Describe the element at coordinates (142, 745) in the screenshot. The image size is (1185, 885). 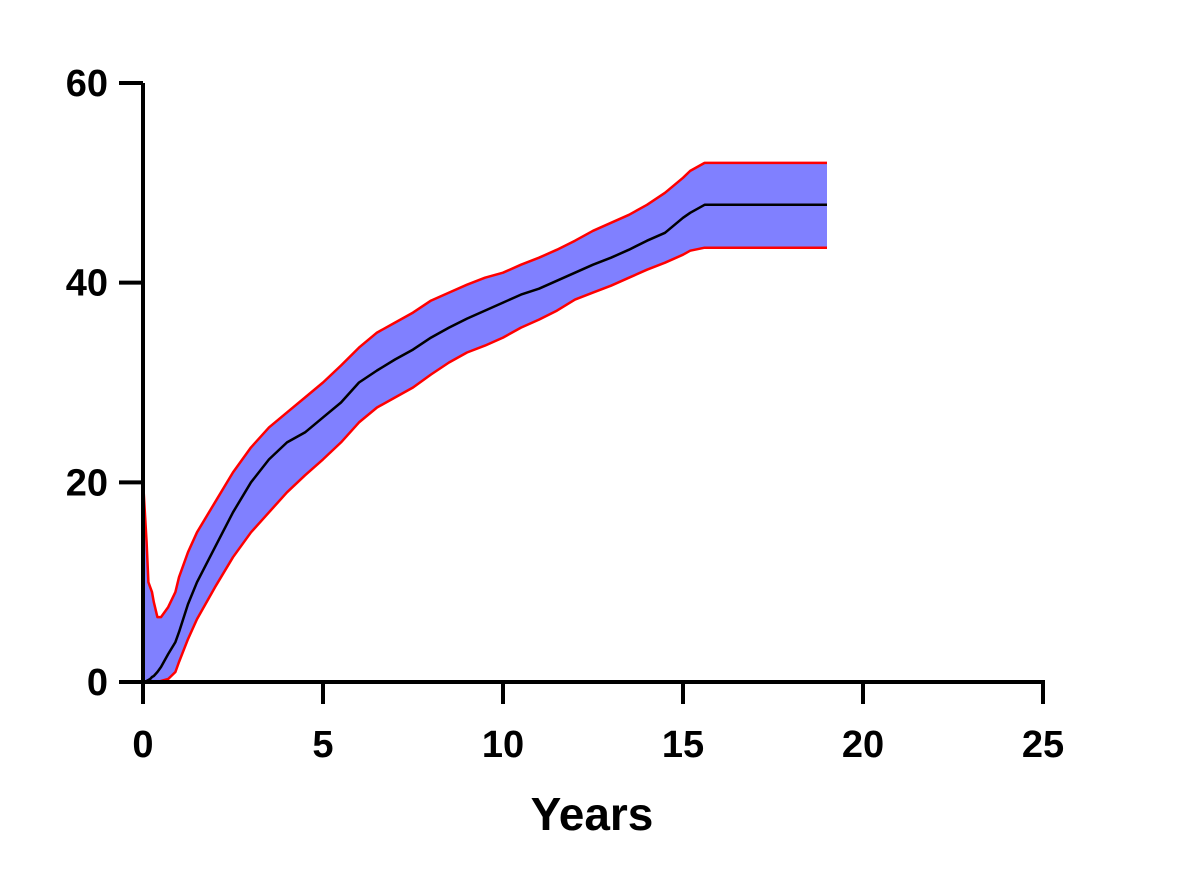
I see `x-tick-label: 0` at that location.